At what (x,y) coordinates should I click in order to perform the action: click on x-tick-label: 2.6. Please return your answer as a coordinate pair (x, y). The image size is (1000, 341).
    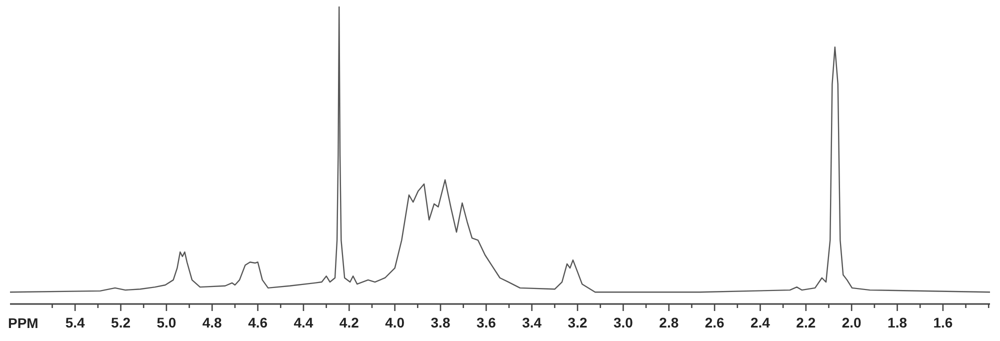
    Looking at the image, I should click on (714, 322).